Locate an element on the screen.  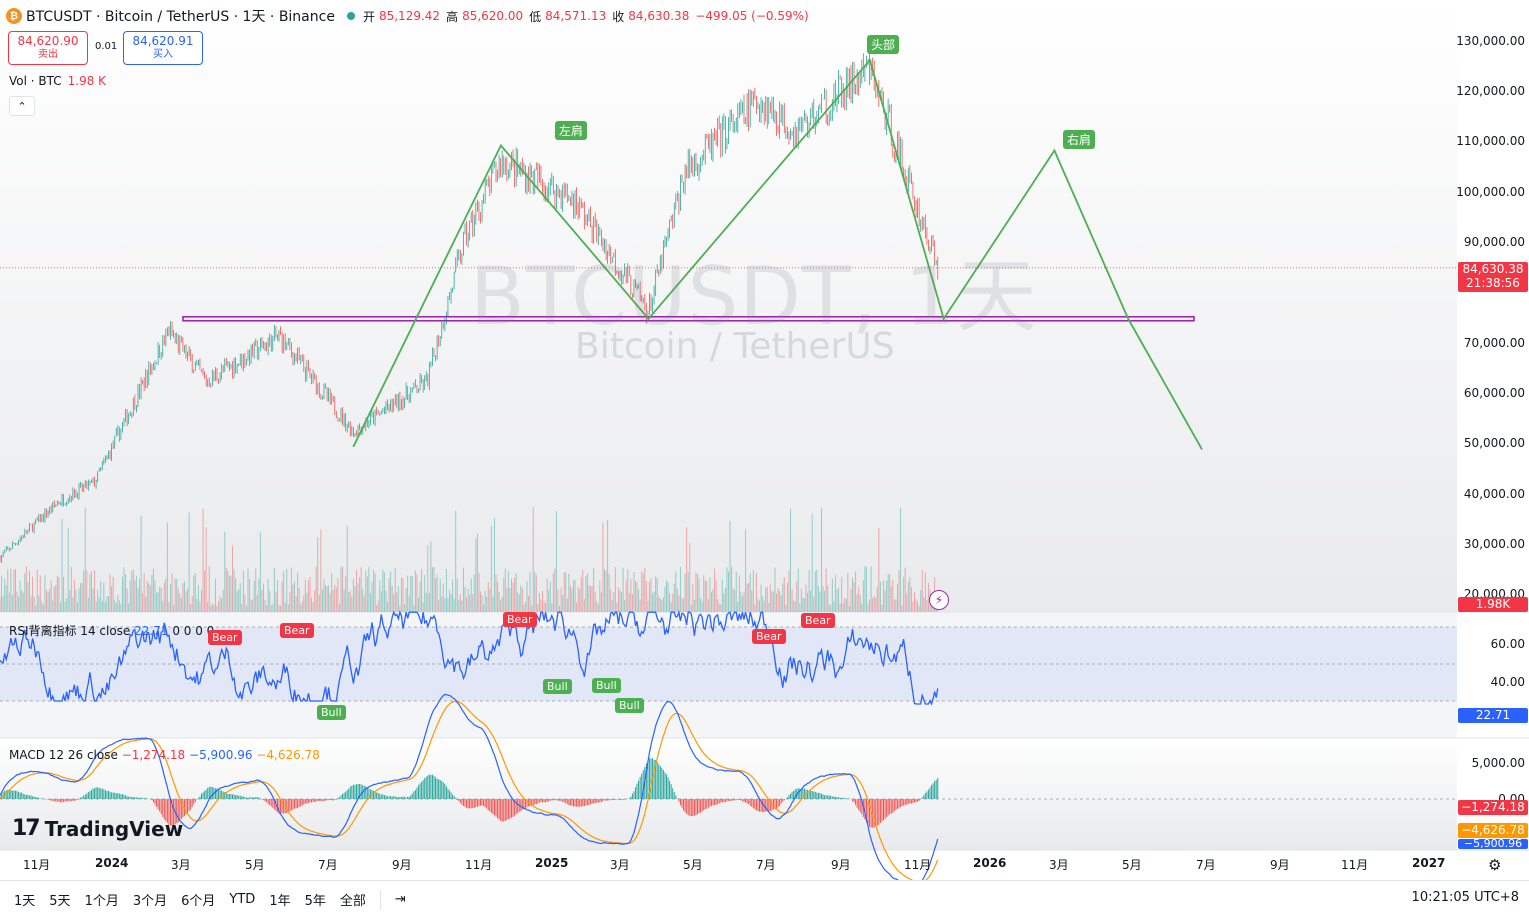
buy-label: 买入 is located at coordinates (163, 54).